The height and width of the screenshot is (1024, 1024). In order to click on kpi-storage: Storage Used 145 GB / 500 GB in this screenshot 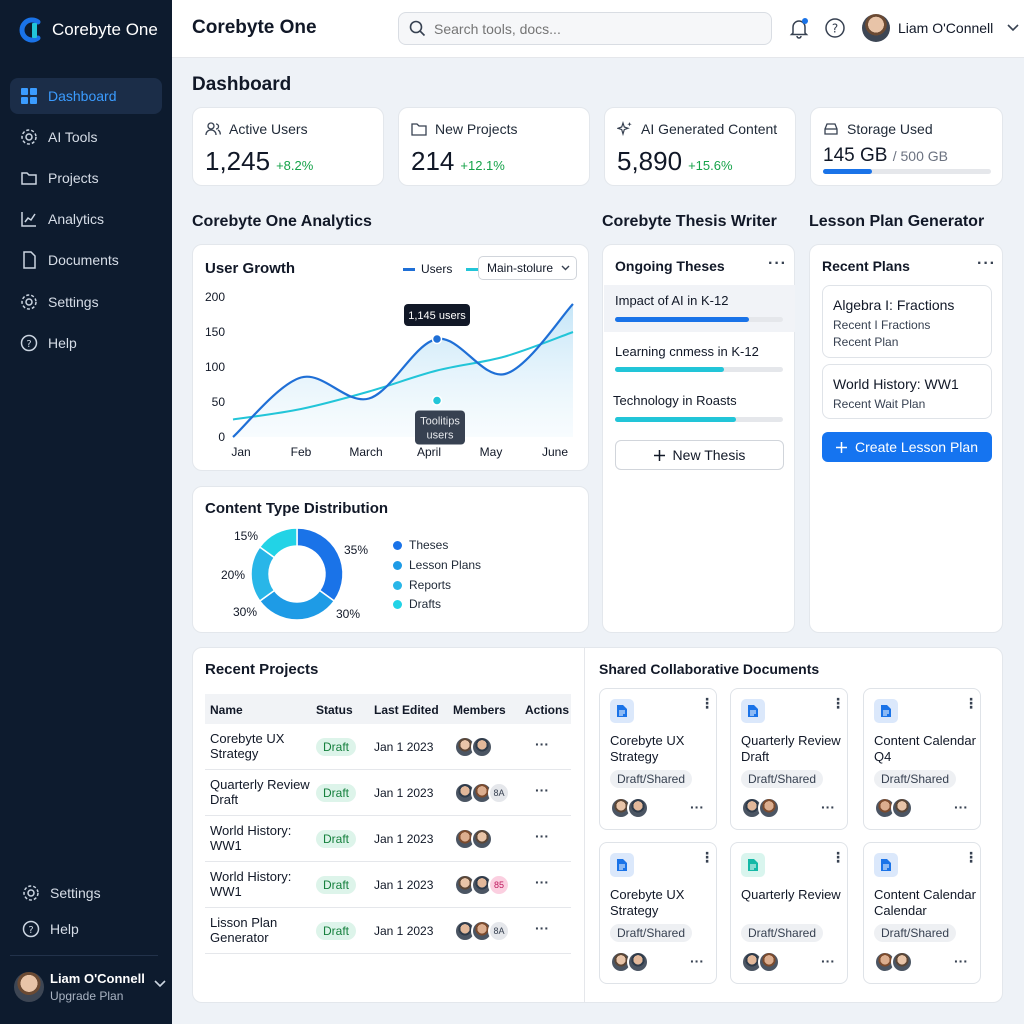, I will do `click(906, 146)`.